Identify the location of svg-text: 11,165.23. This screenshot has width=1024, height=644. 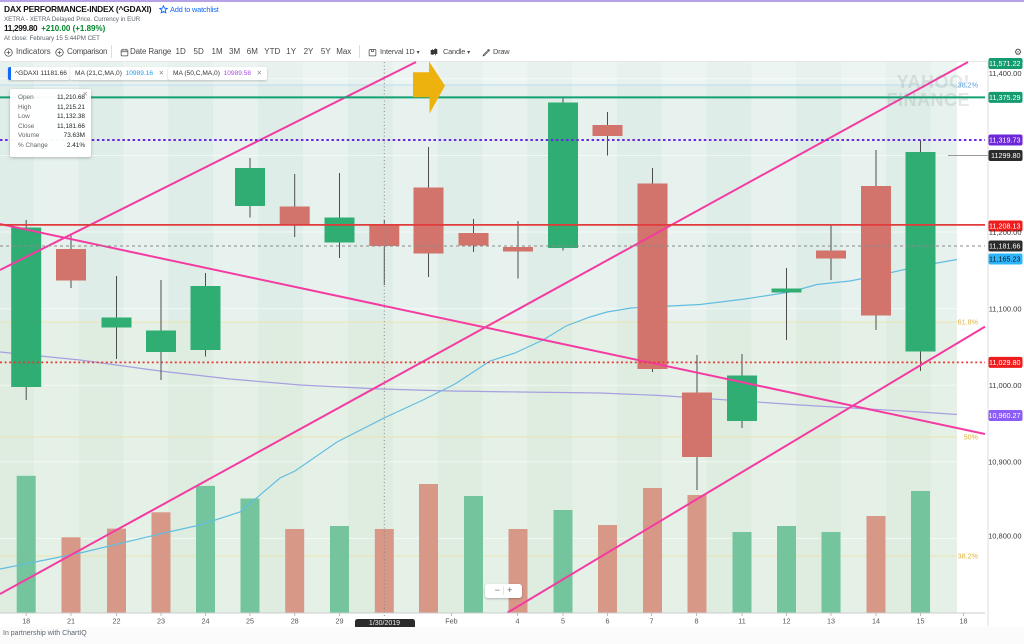
(1004, 259).